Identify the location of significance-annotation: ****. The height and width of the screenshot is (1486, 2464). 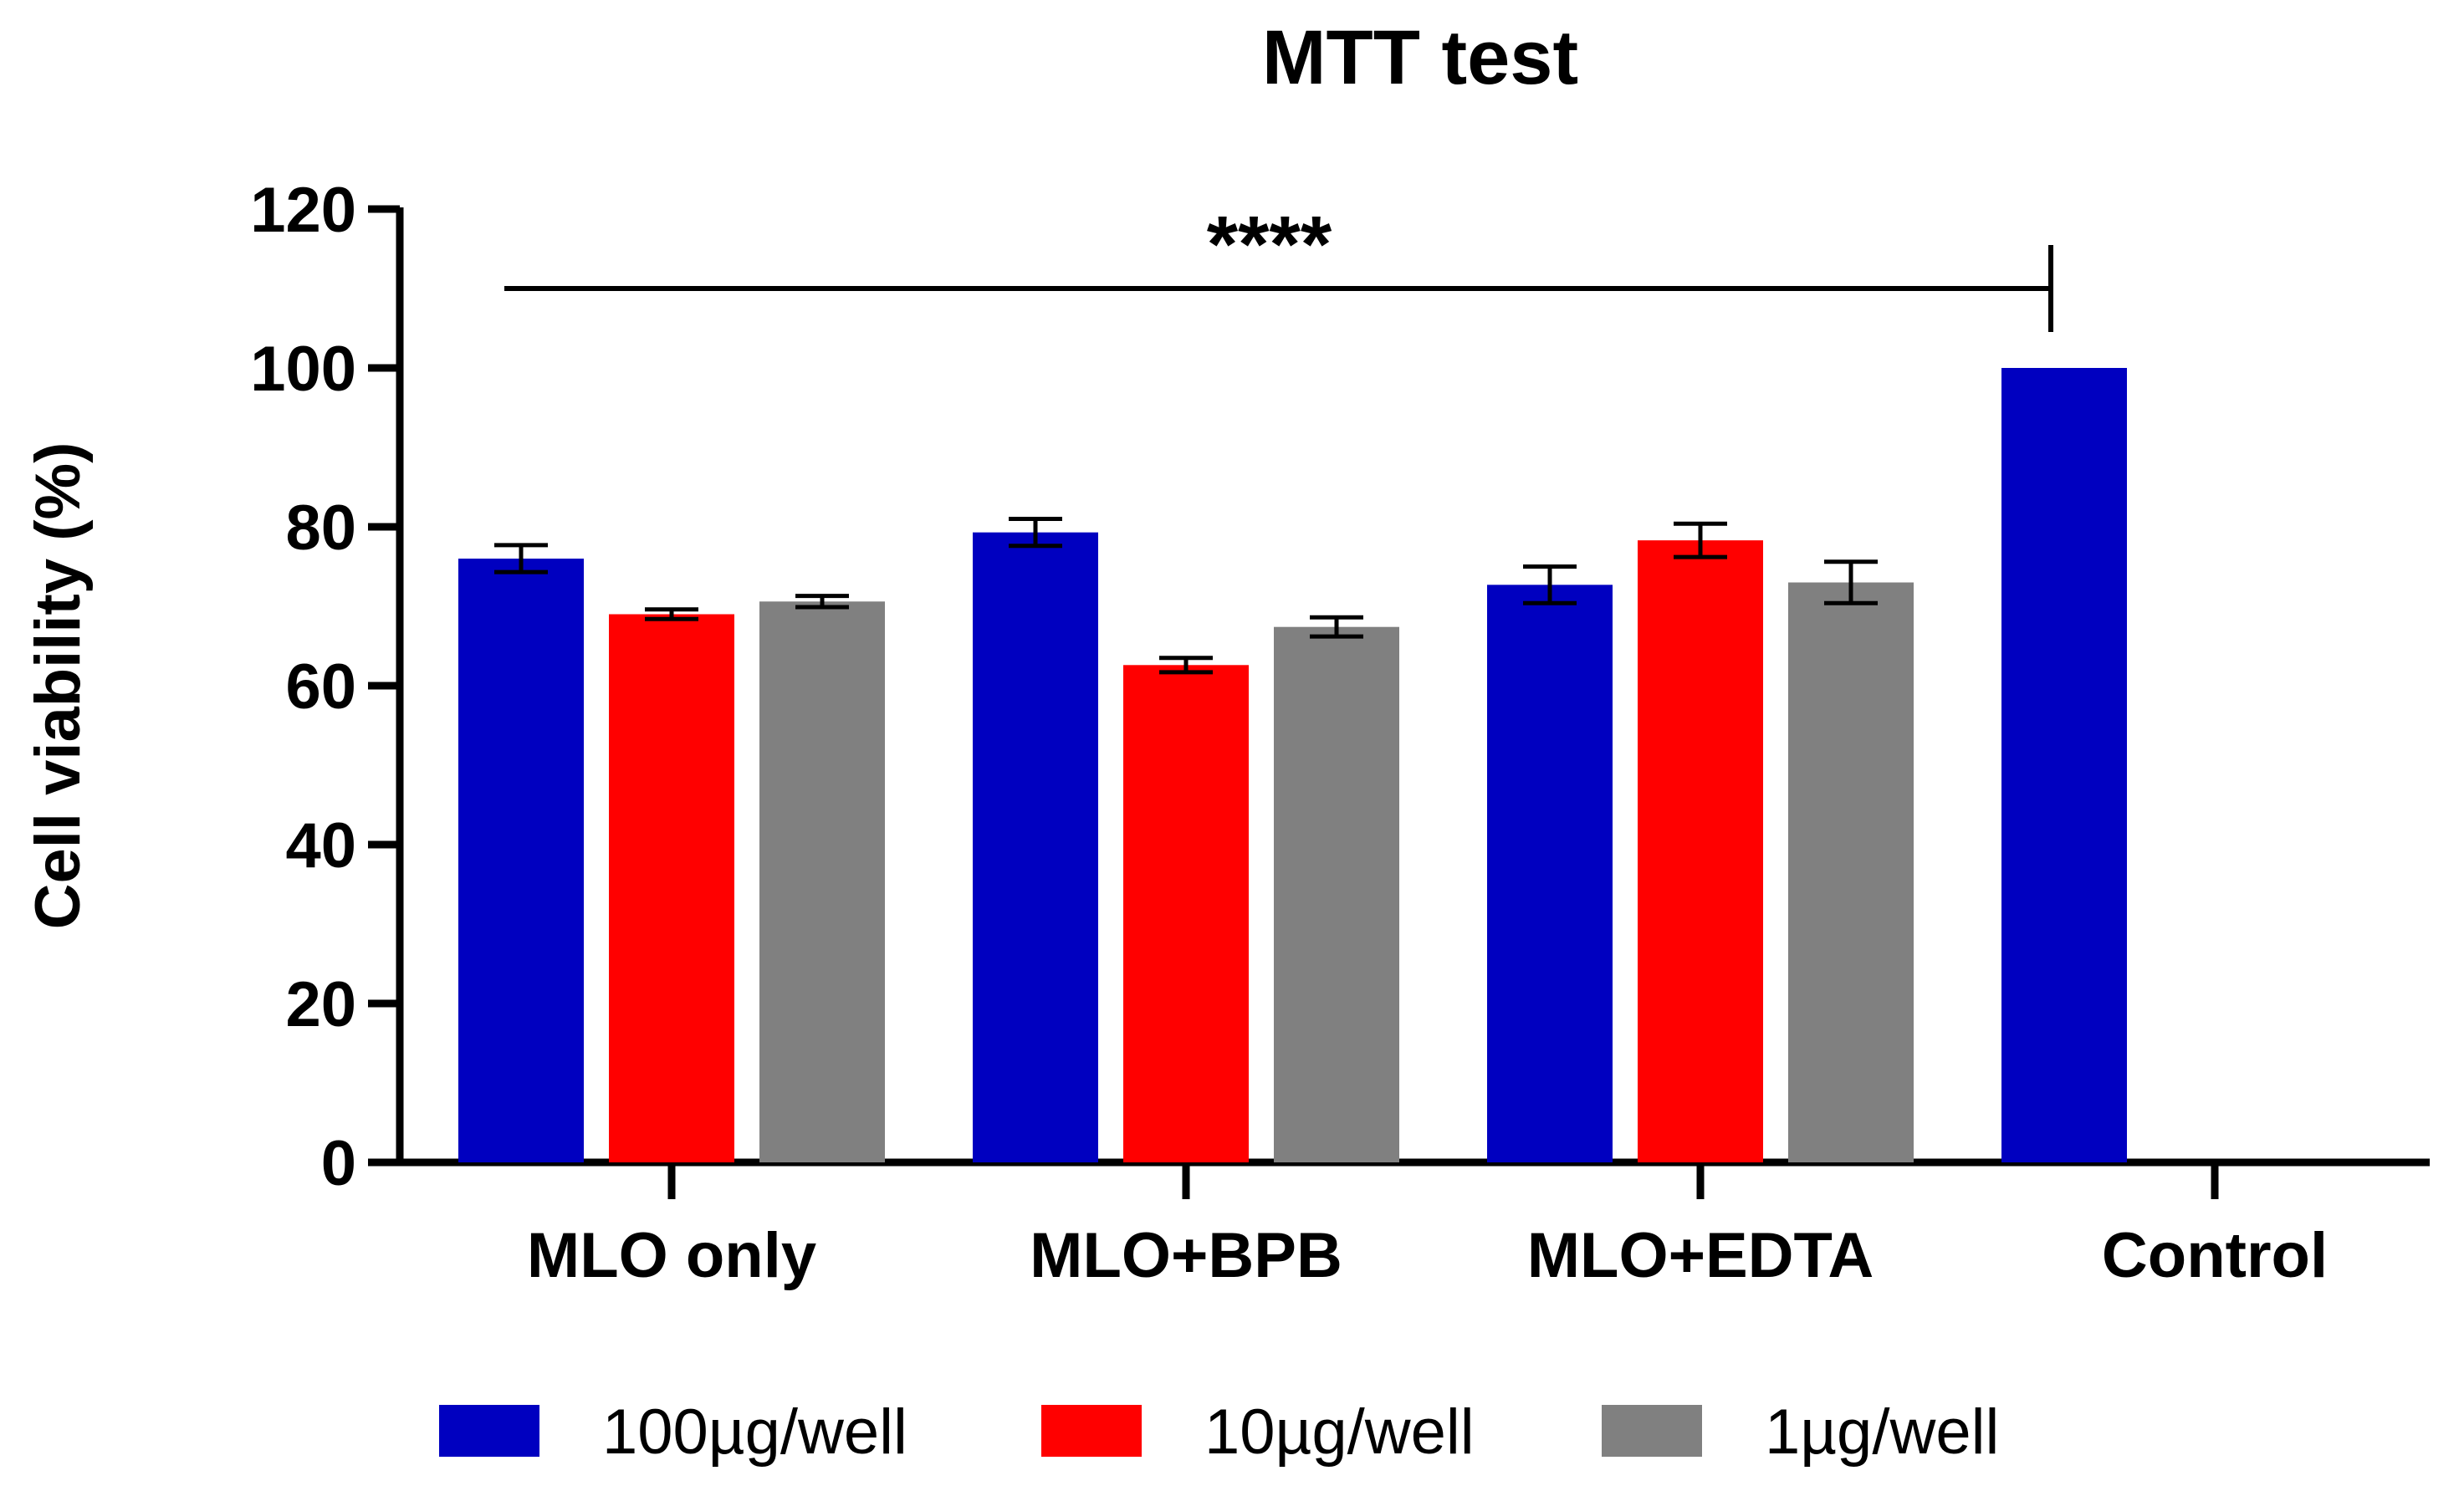
(1278, 266).